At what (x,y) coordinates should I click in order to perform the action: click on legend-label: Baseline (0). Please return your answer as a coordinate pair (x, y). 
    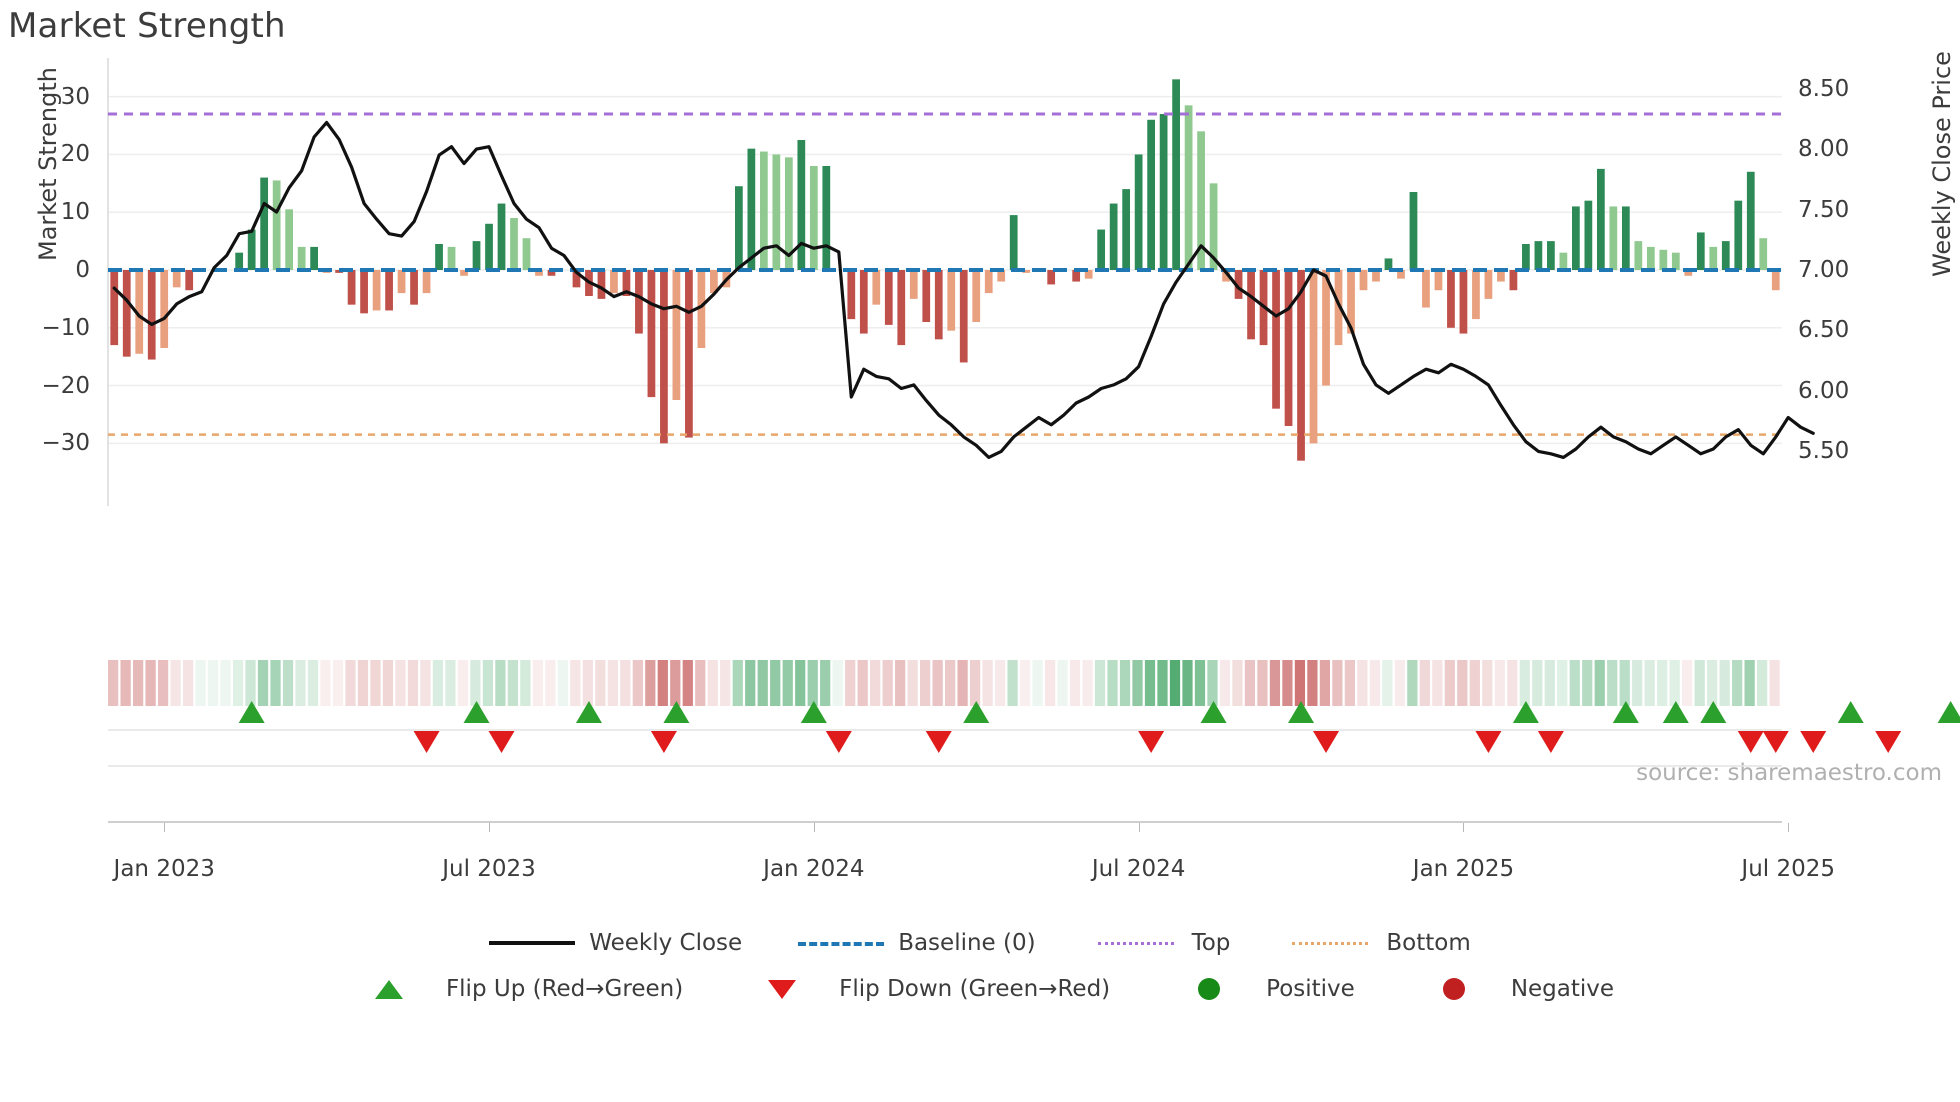
    Looking at the image, I should click on (967, 943).